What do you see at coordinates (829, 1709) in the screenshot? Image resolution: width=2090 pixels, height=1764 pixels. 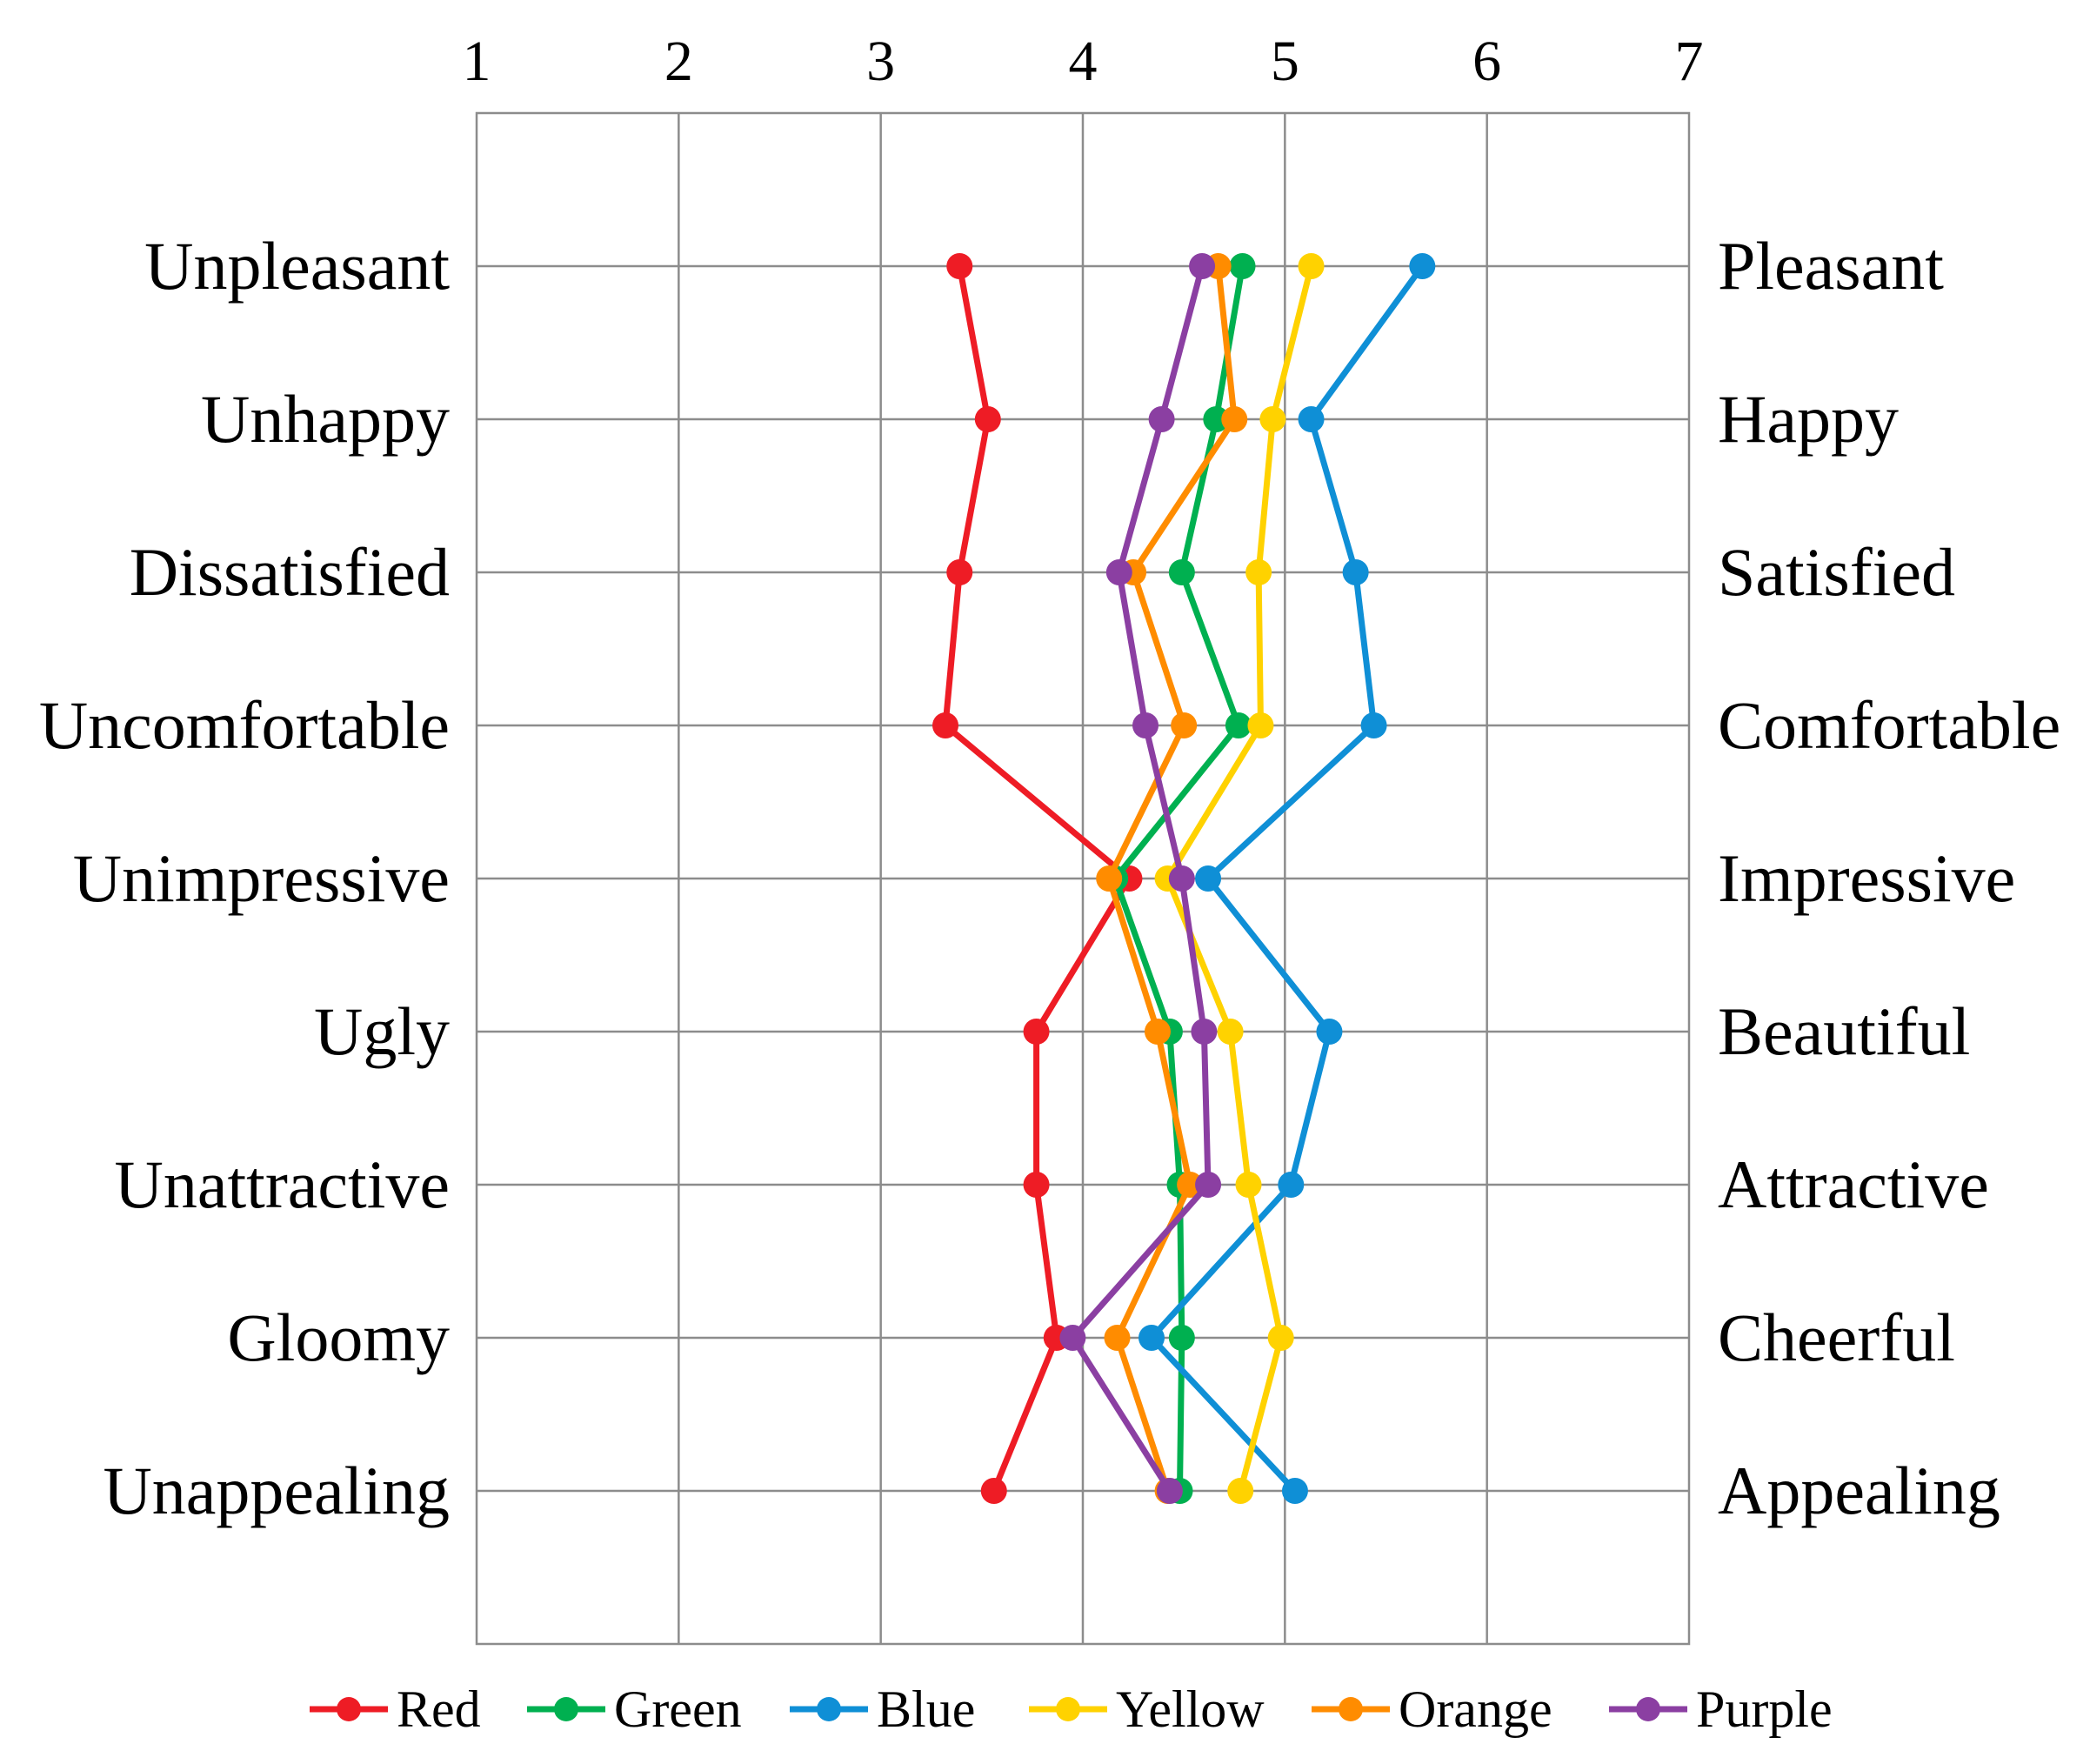 I see `legend-marker-blue` at bounding box center [829, 1709].